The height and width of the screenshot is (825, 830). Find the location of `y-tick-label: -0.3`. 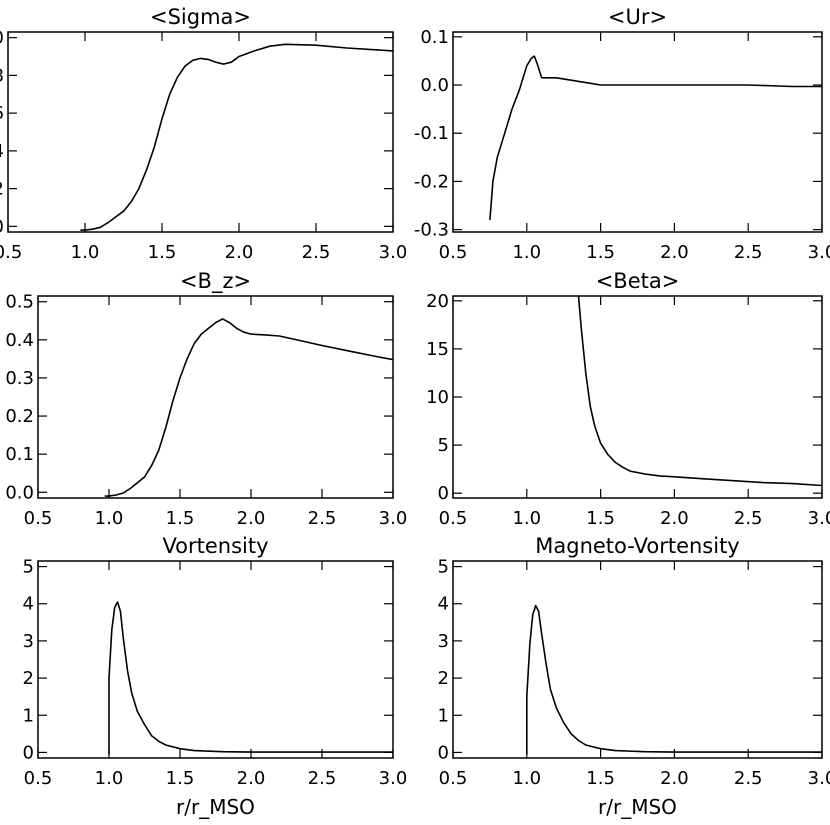

y-tick-label: -0.3 is located at coordinates (431, 230).